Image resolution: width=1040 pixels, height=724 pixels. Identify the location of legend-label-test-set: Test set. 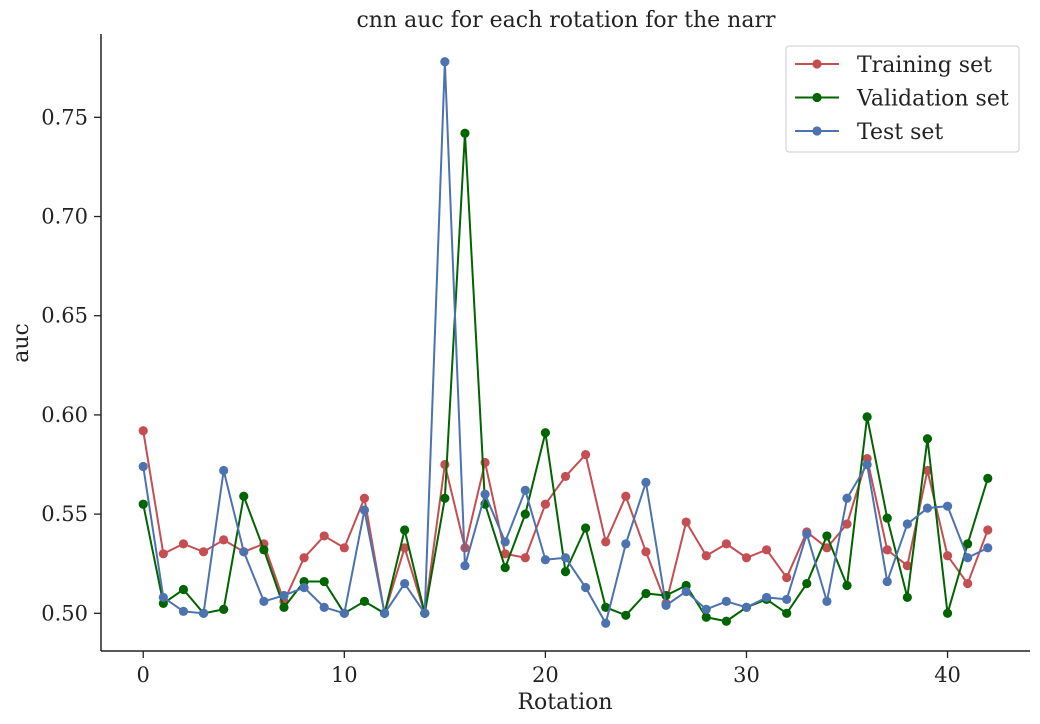
(900, 132).